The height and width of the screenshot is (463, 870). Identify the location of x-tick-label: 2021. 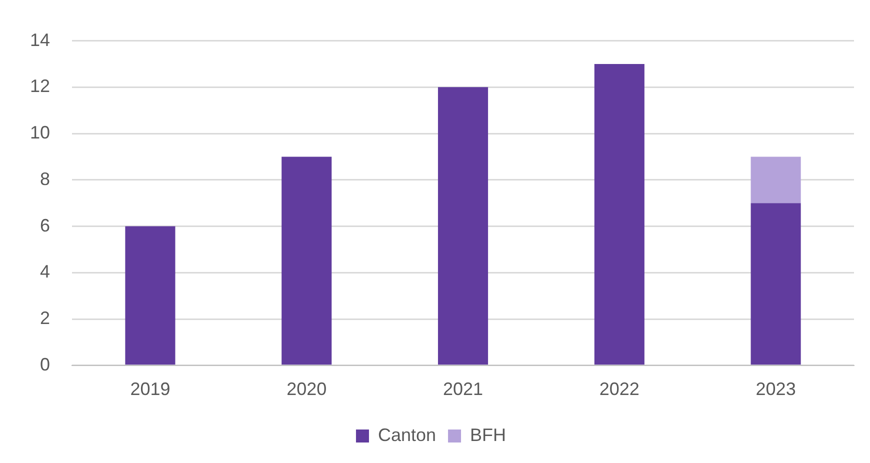
(463, 389).